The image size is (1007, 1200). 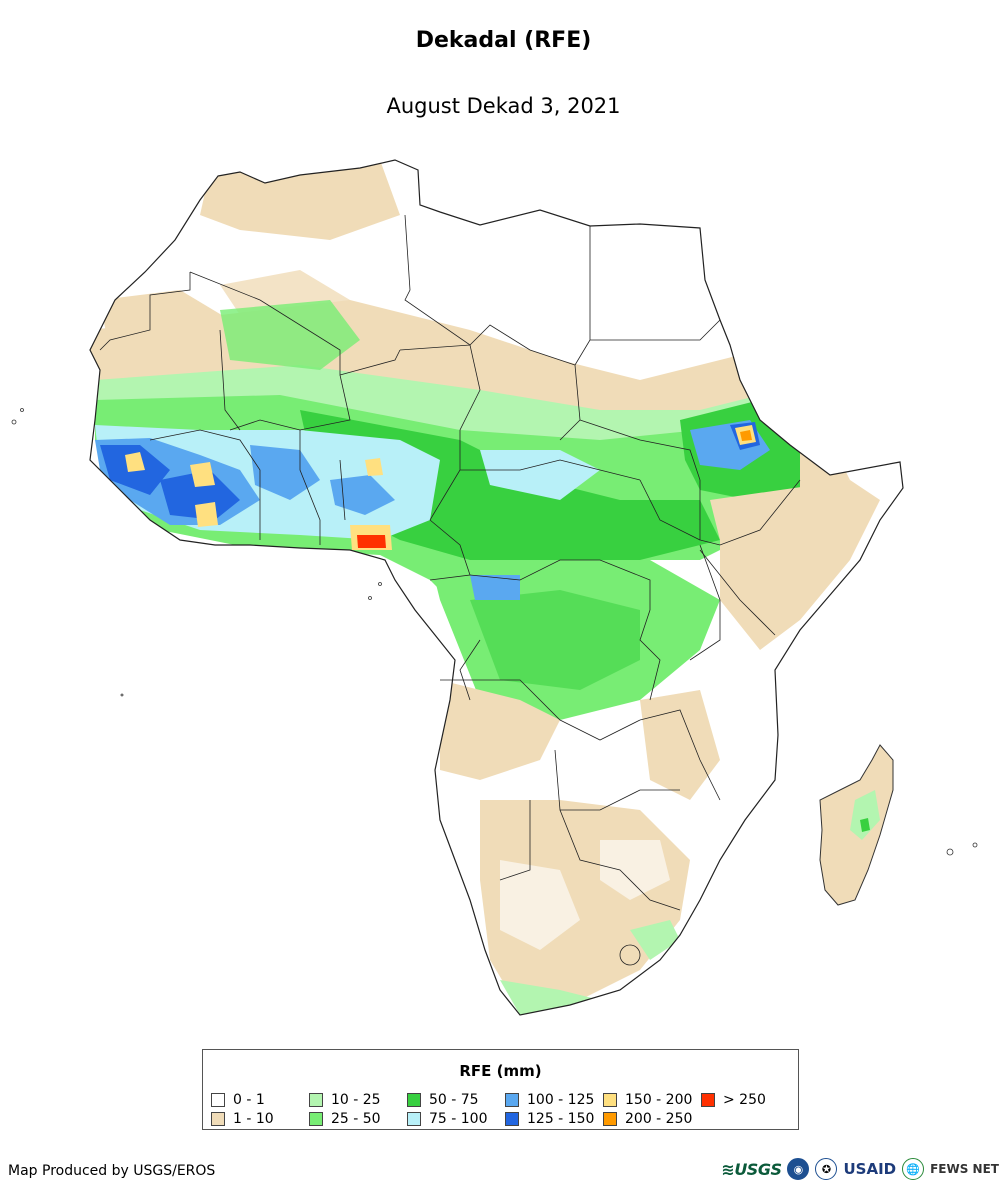 I want to click on legend-label: 1 - 10, so click(x=253, y=1118).